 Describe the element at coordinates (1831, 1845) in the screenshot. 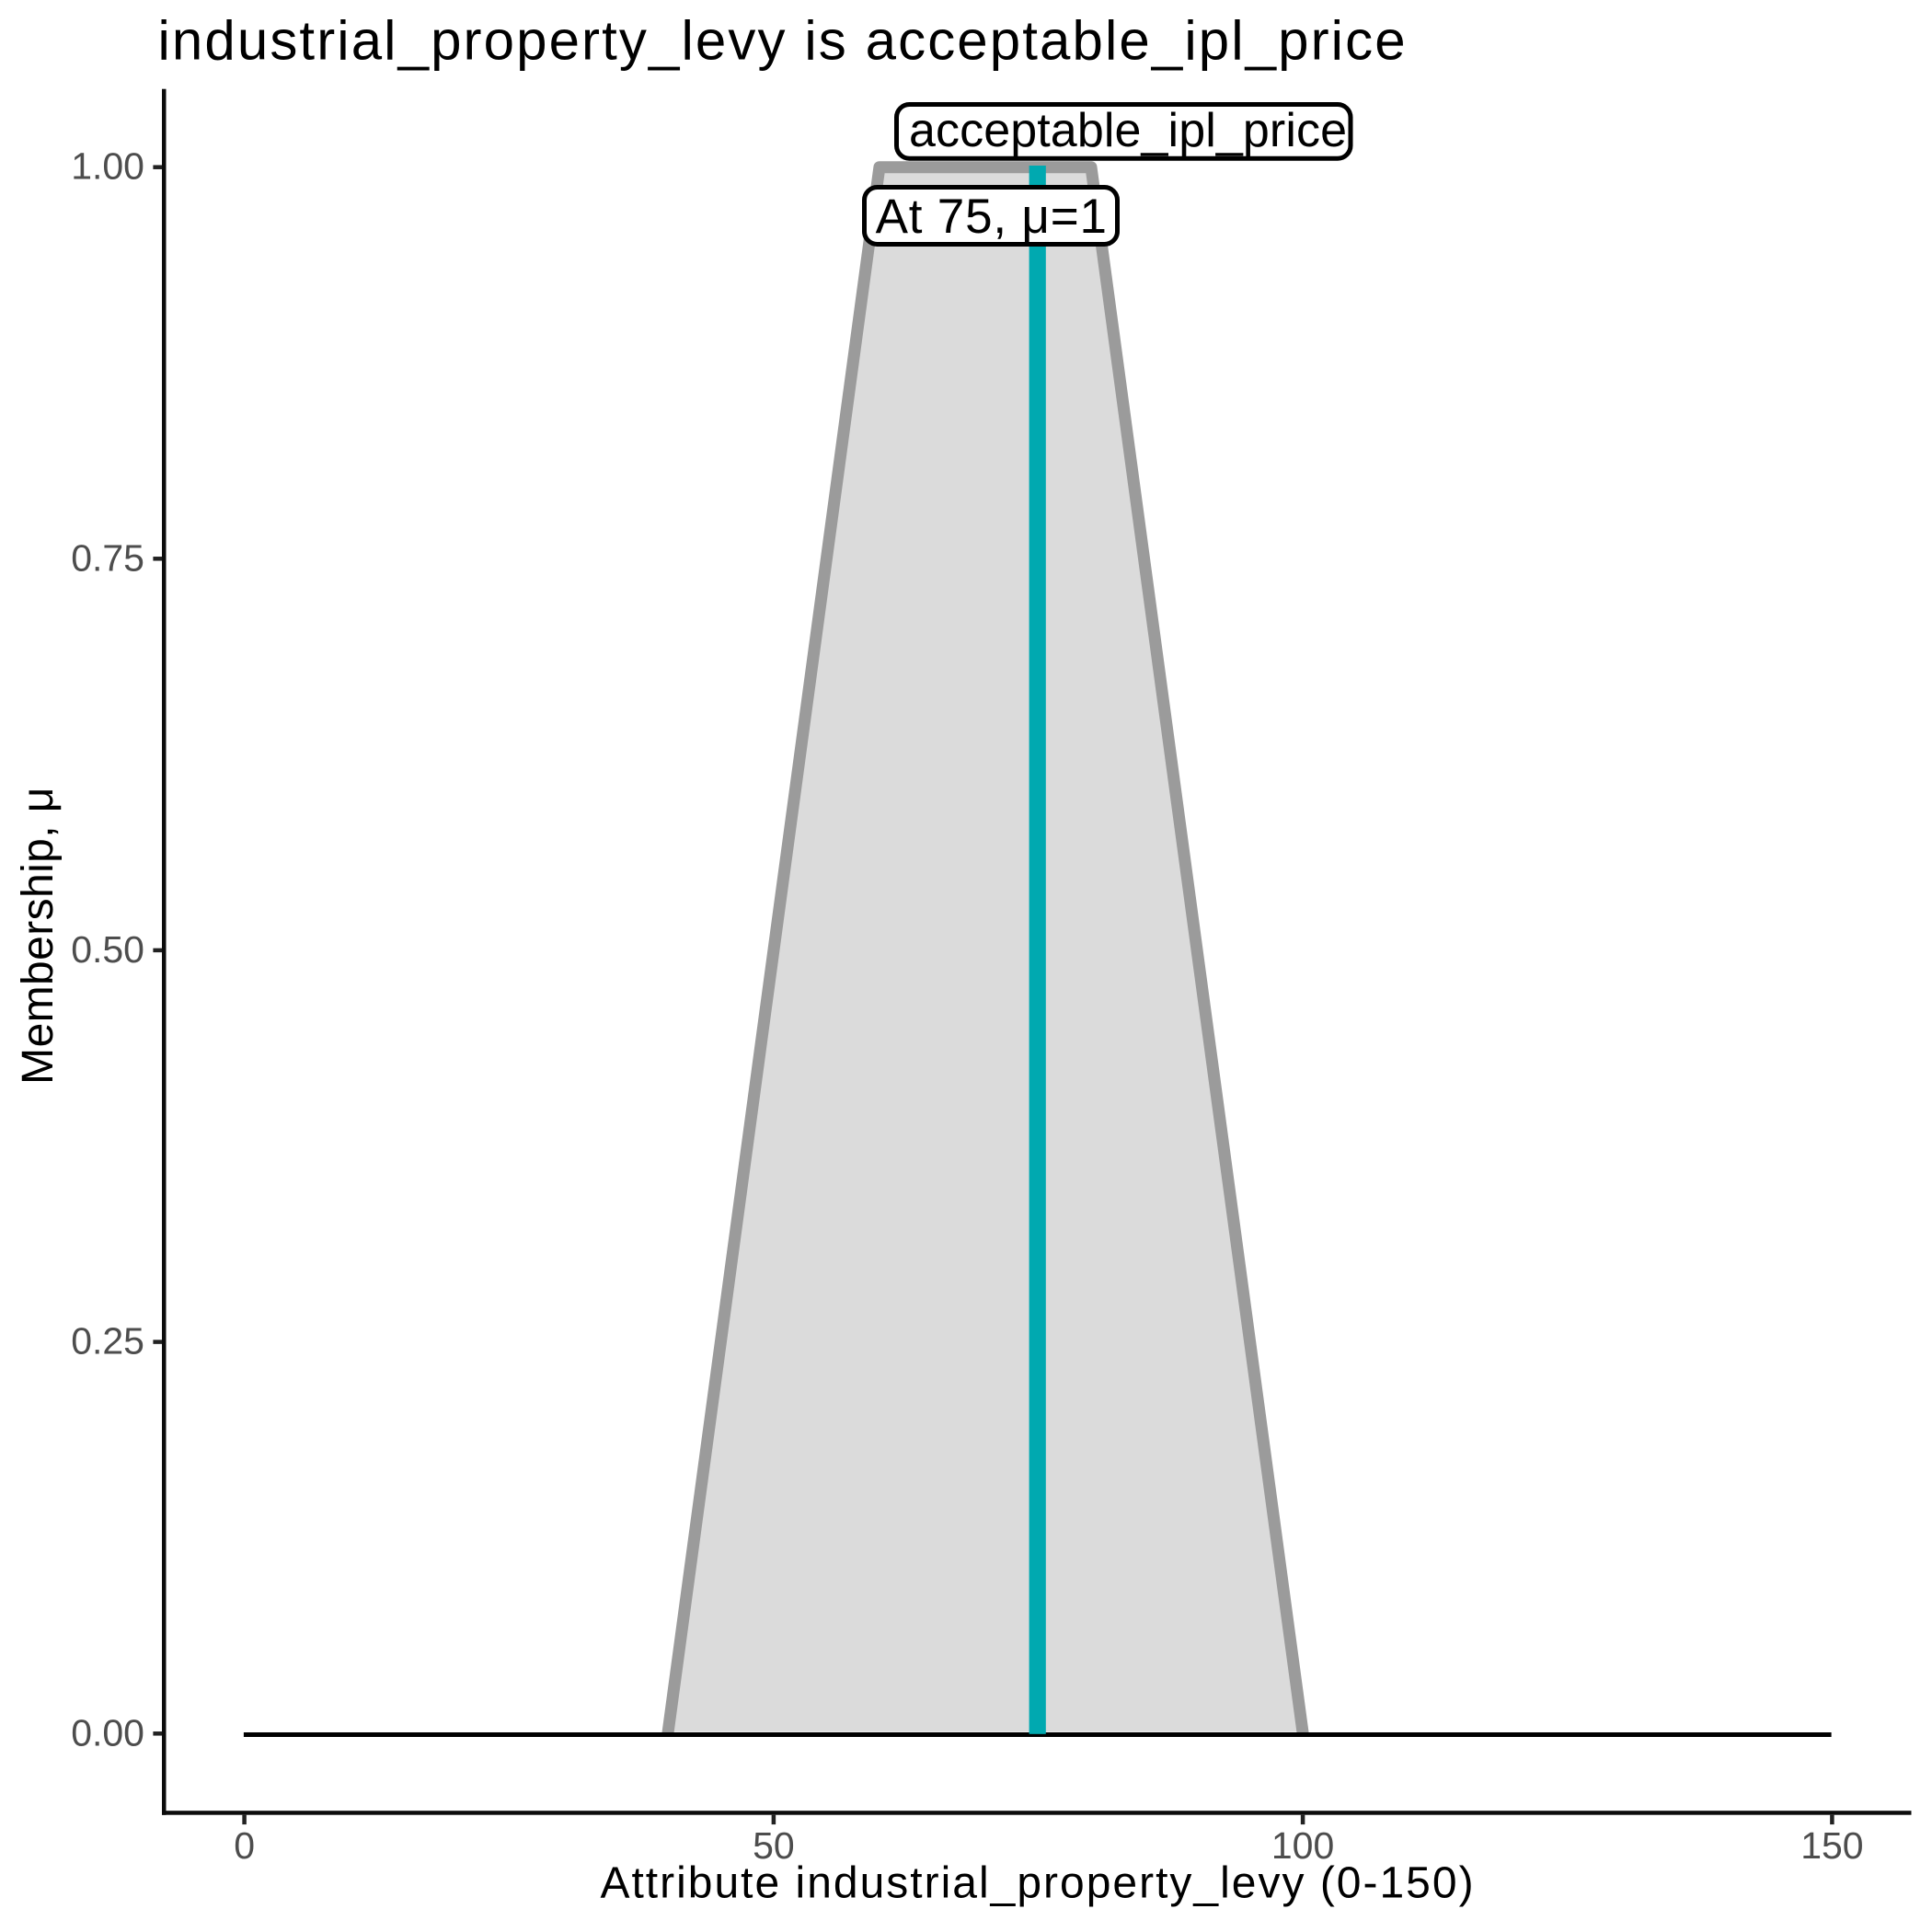

I see `svg-text: 150` at that location.